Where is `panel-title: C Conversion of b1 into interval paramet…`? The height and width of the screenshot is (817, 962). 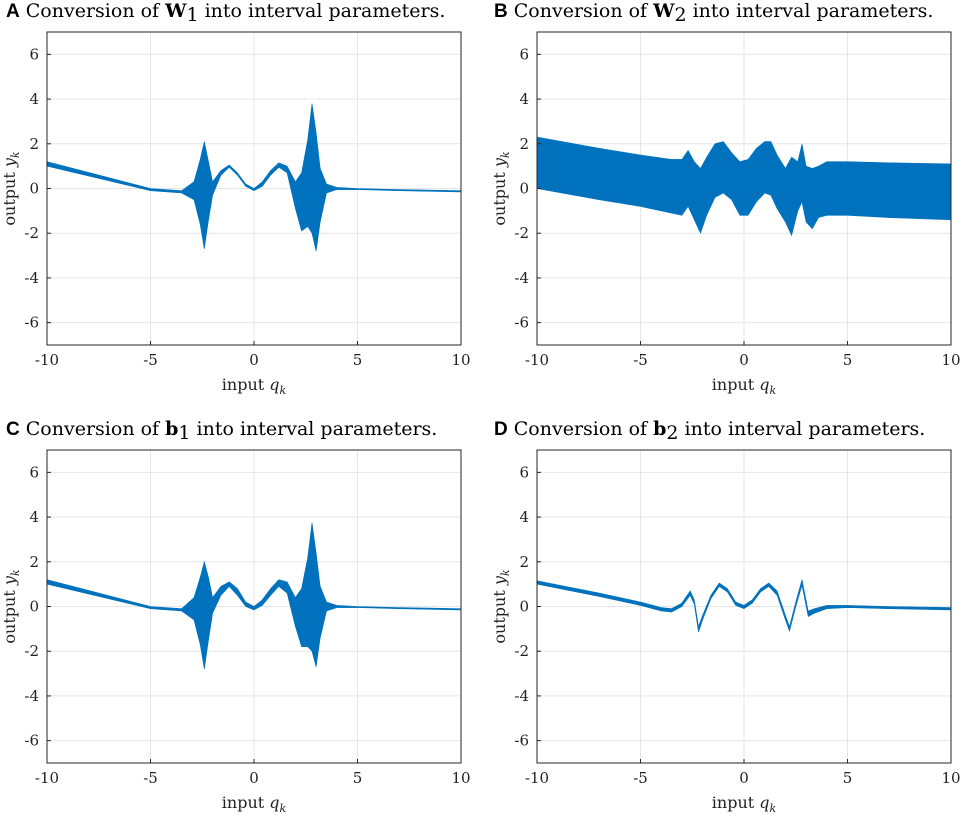
panel-title: C Conversion of b1 into interval paramet… is located at coordinates (221, 431).